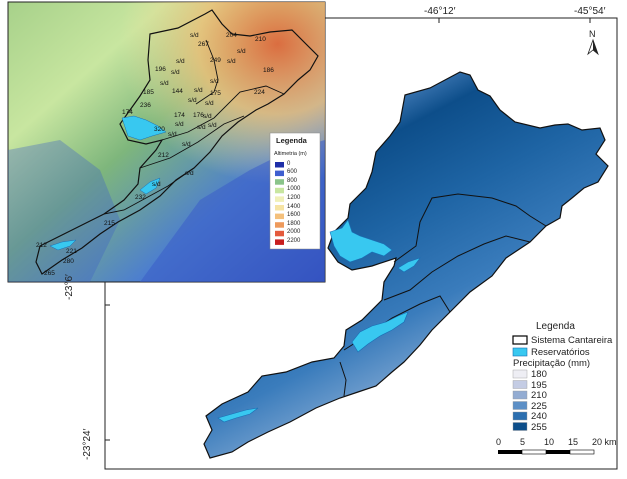 This screenshot has width=627, height=479. What do you see at coordinates (592, 34) in the screenshot?
I see `north-label: N` at bounding box center [592, 34].